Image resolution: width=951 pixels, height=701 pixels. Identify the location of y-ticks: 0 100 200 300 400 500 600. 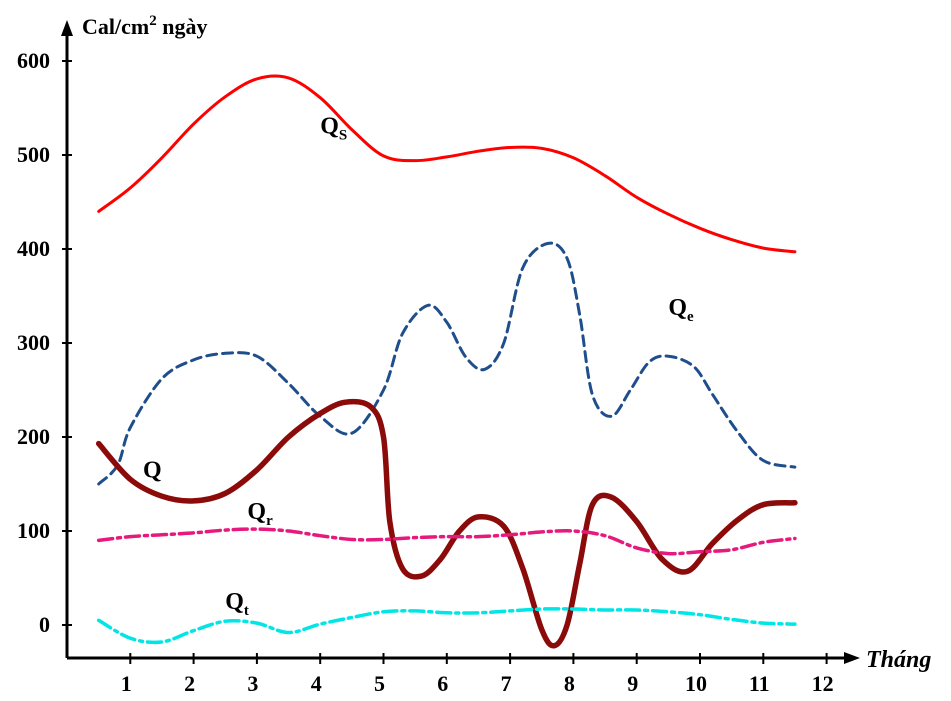
(44, 342).